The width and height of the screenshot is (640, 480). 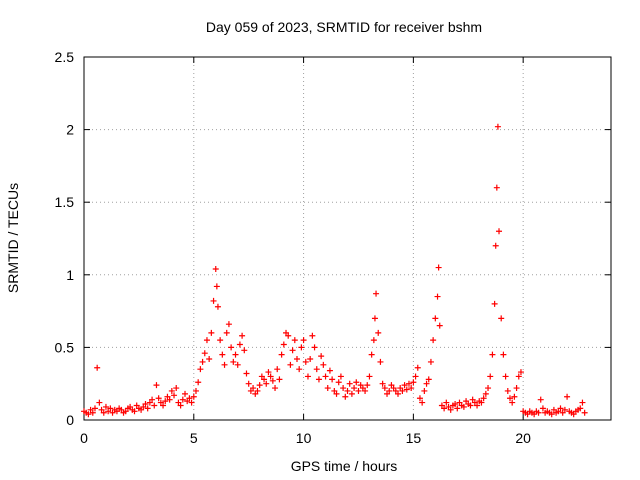 I want to click on y-tick-label: 0.5, so click(x=65, y=347).